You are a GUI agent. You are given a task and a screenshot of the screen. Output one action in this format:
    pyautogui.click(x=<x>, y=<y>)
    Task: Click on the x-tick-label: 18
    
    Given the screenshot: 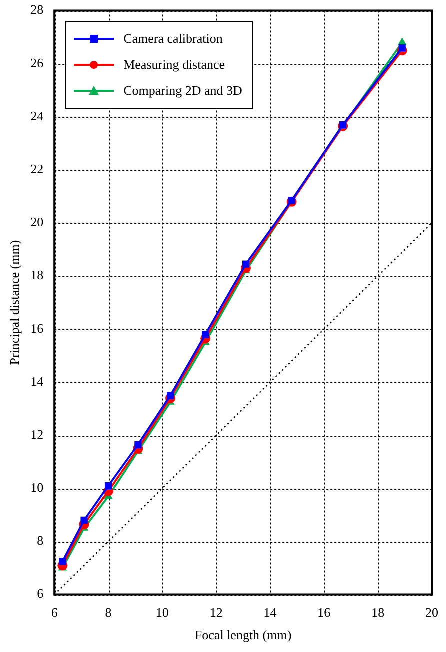 What is the action you would take?
    pyautogui.click(x=378, y=612)
    